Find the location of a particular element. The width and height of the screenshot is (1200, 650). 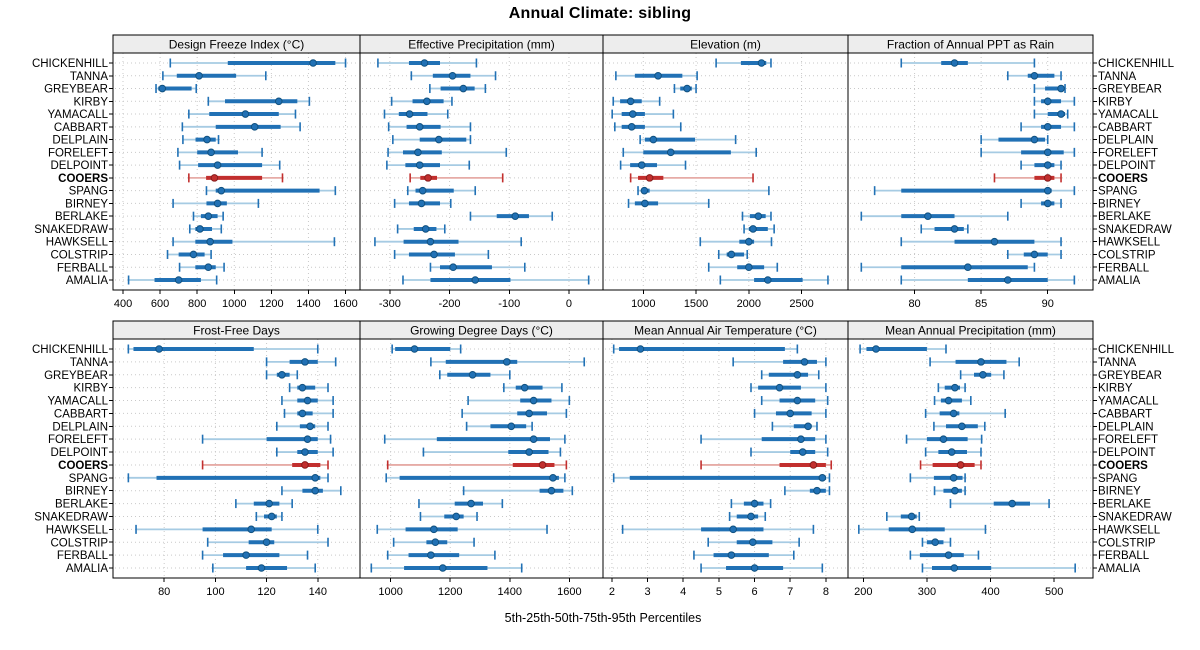

tick-label: 1200 is located at coordinates (271, 304).